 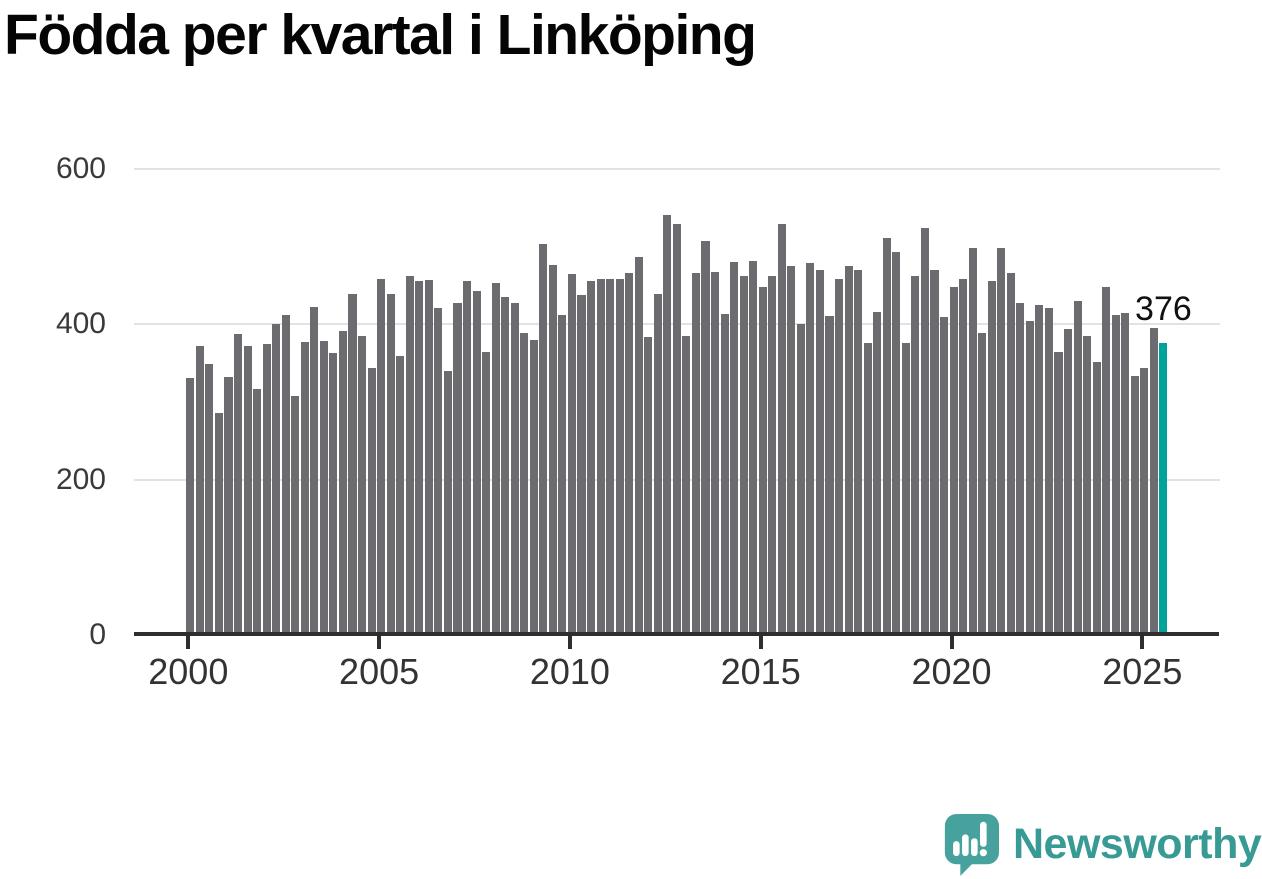 I want to click on bar-2018-Q3, so click(x=896, y=443).